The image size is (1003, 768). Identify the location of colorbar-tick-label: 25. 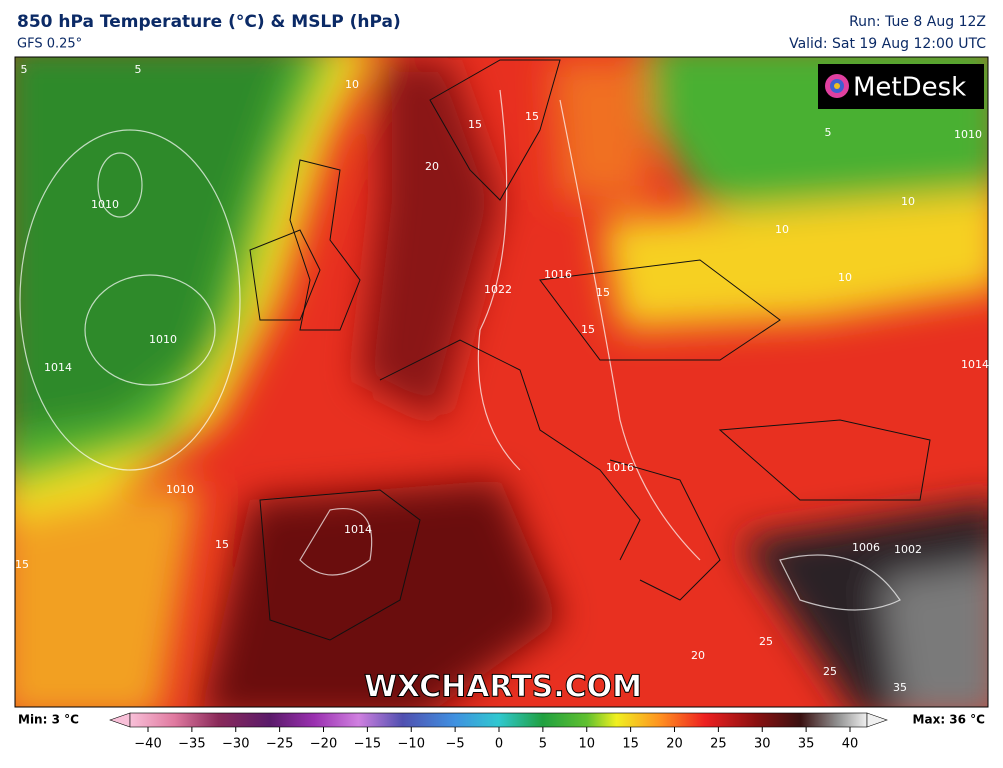
(718, 744).